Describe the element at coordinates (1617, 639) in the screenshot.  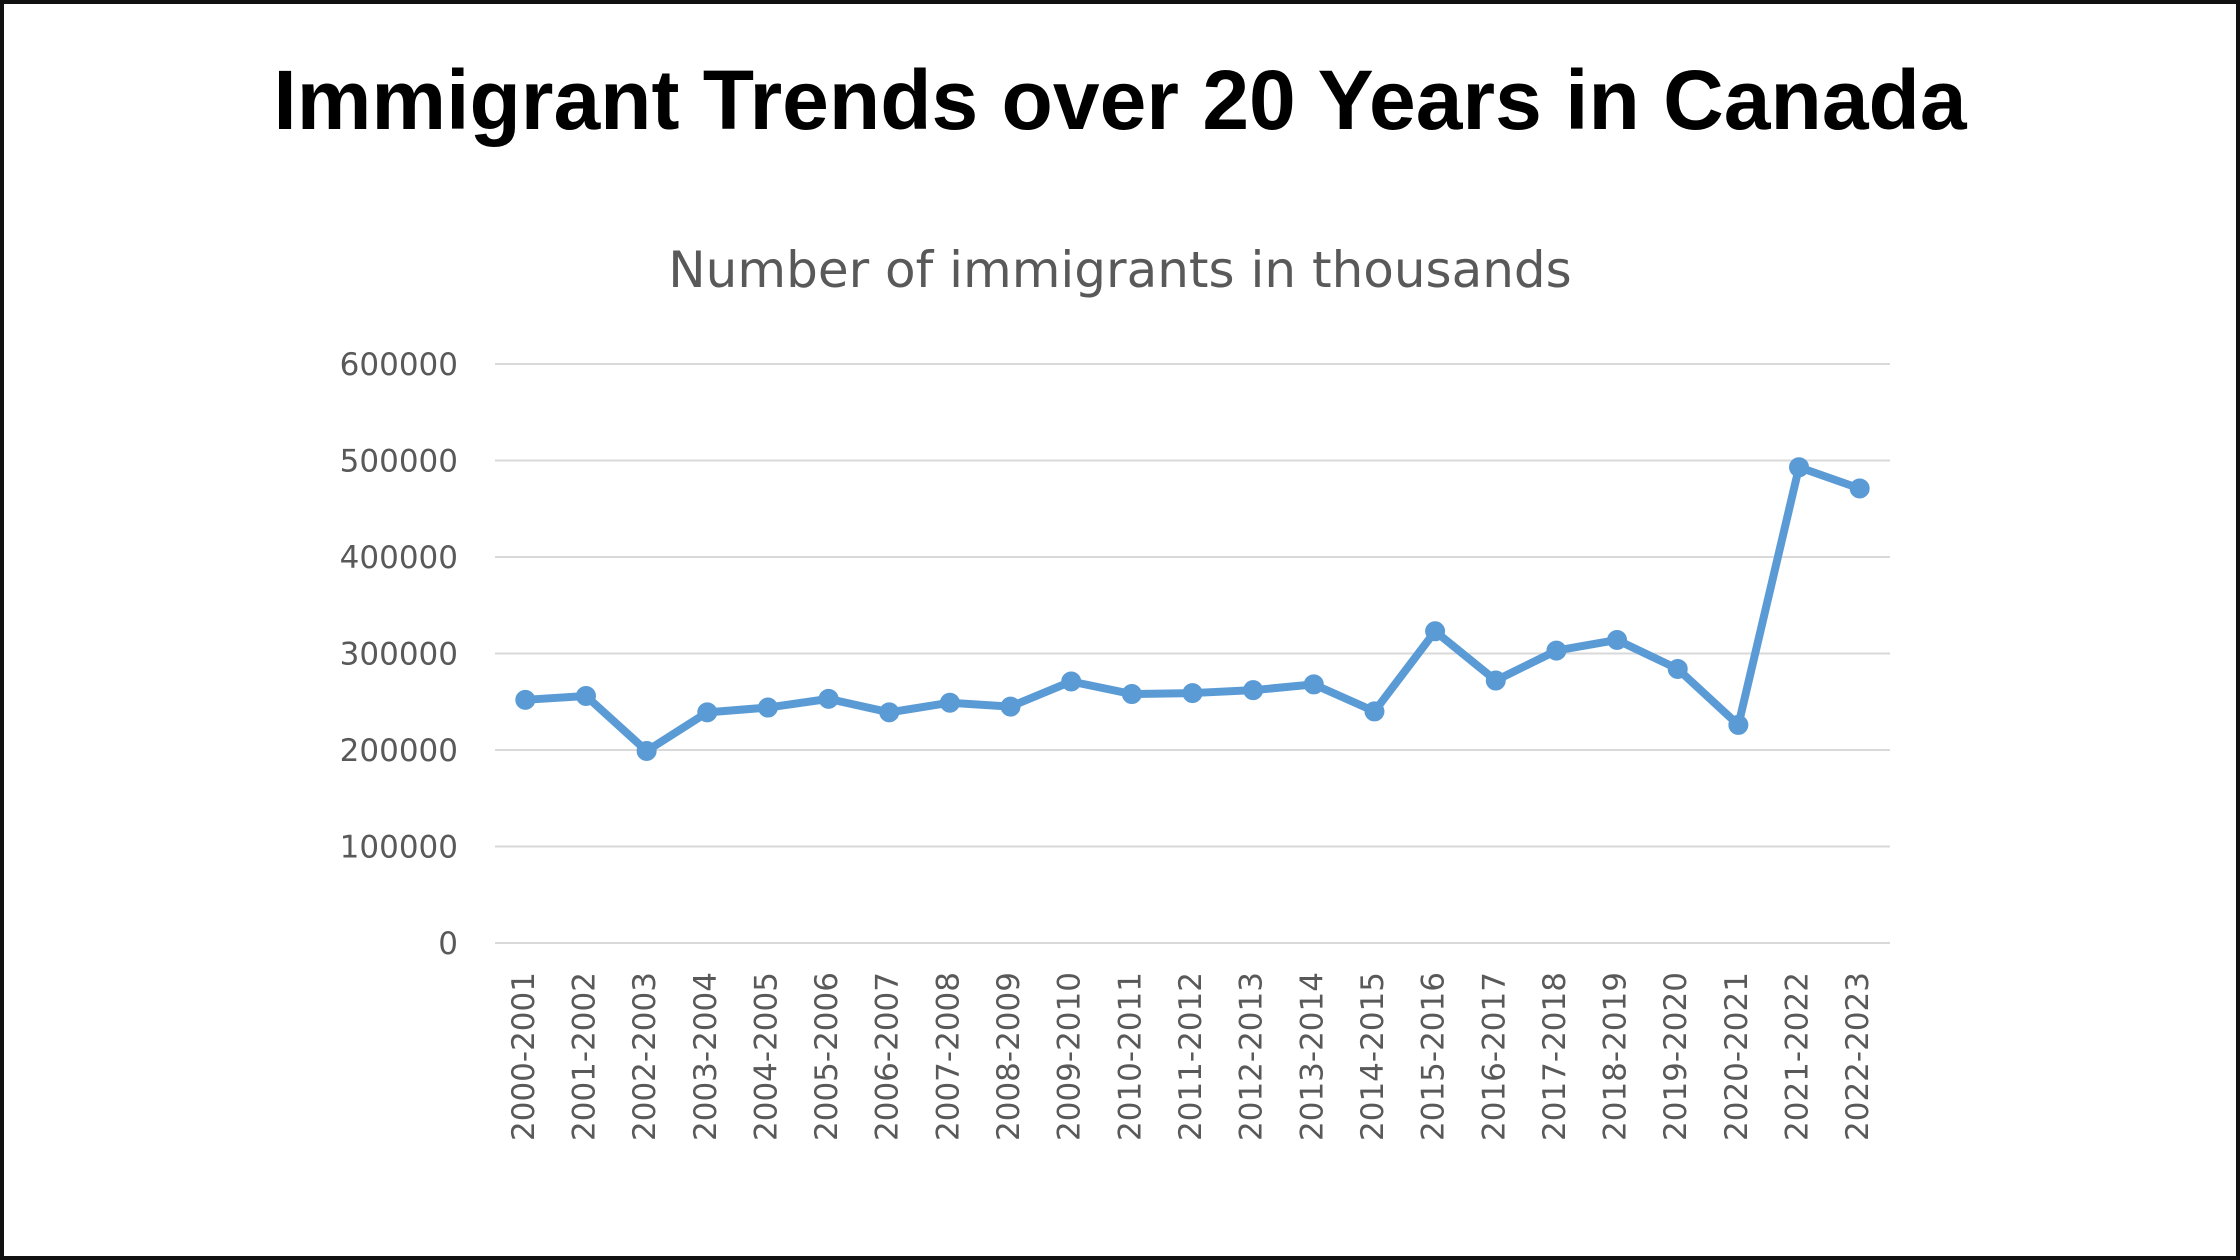
I see `data-point-2018-2019` at that location.